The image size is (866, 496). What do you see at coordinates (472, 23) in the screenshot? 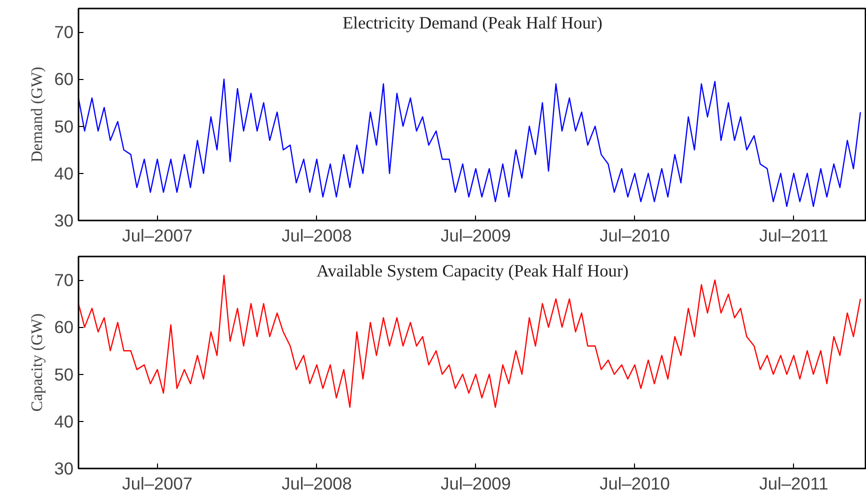
I see `chart-title: Electricity Demand (Peak Half Hour)` at bounding box center [472, 23].